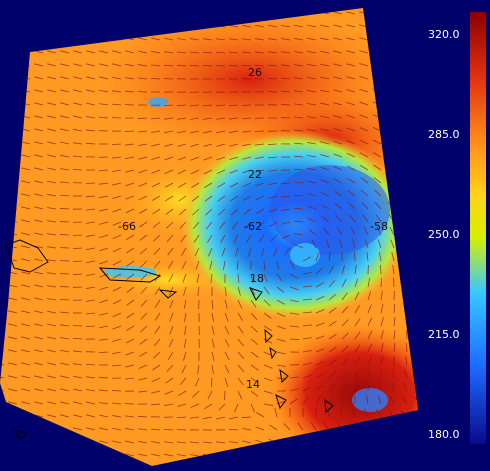 The image size is (490, 471). What do you see at coordinates (444, 34) in the screenshot?
I see `colorbar-tick-320: 320.0` at bounding box center [444, 34].